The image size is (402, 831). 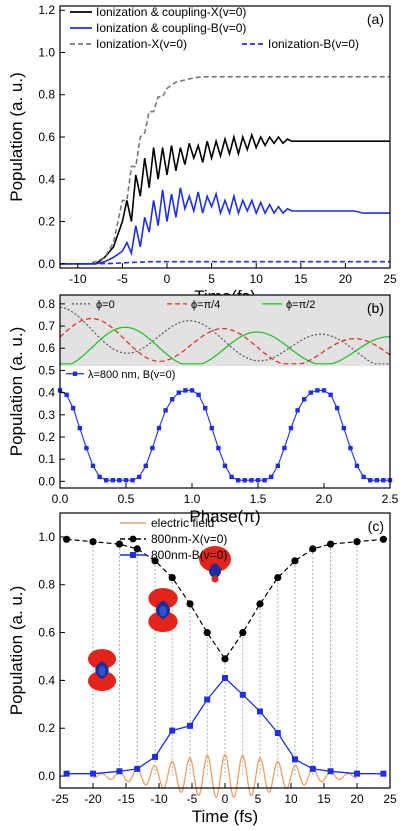 I want to click on orbital-illustration-peak, so click(x=215, y=564).